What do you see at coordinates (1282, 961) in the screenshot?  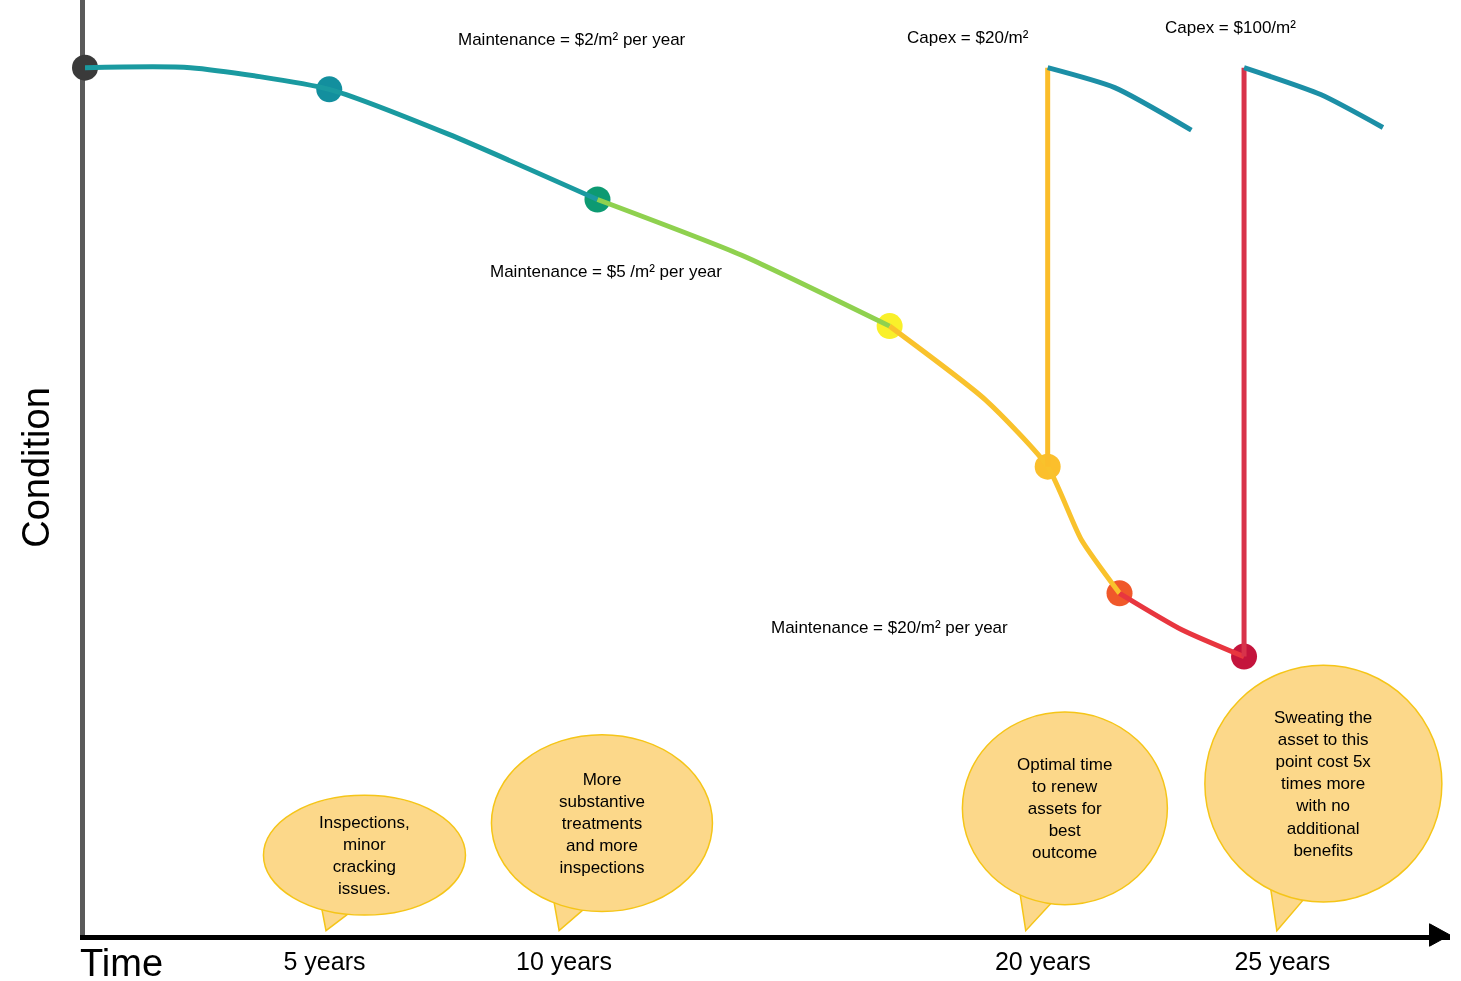 I see `x-tick-label: 25 years` at bounding box center [1282, 961].